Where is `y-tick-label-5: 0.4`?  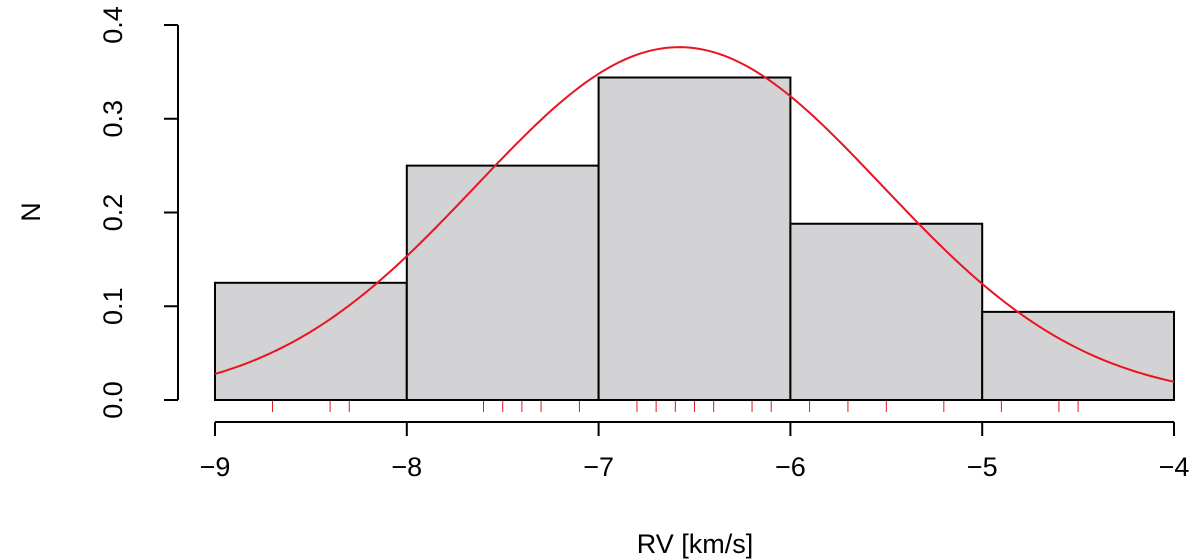
y-tick-label-5: 0.4 is located at coordinates (113, 25).